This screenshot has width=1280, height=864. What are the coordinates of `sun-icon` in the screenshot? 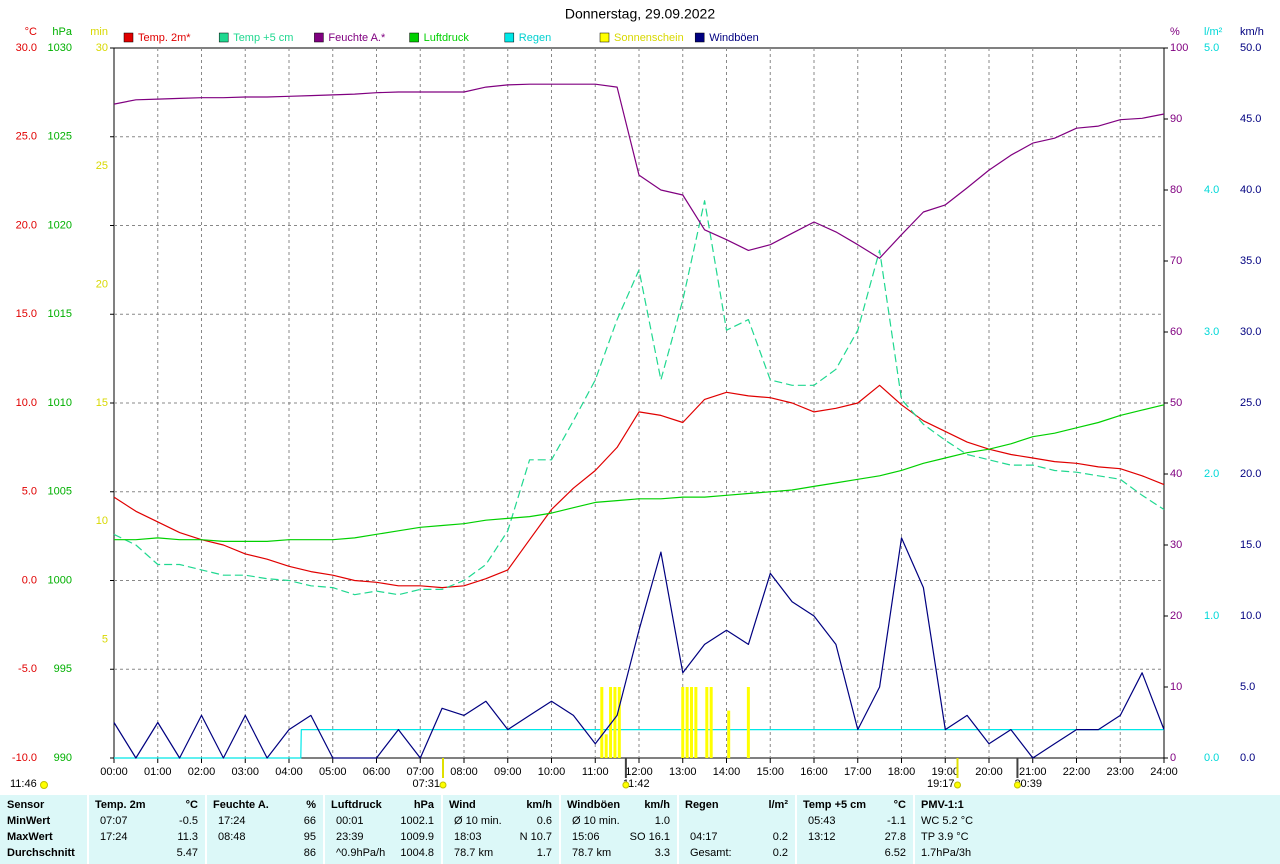 It's located at (44, 785).